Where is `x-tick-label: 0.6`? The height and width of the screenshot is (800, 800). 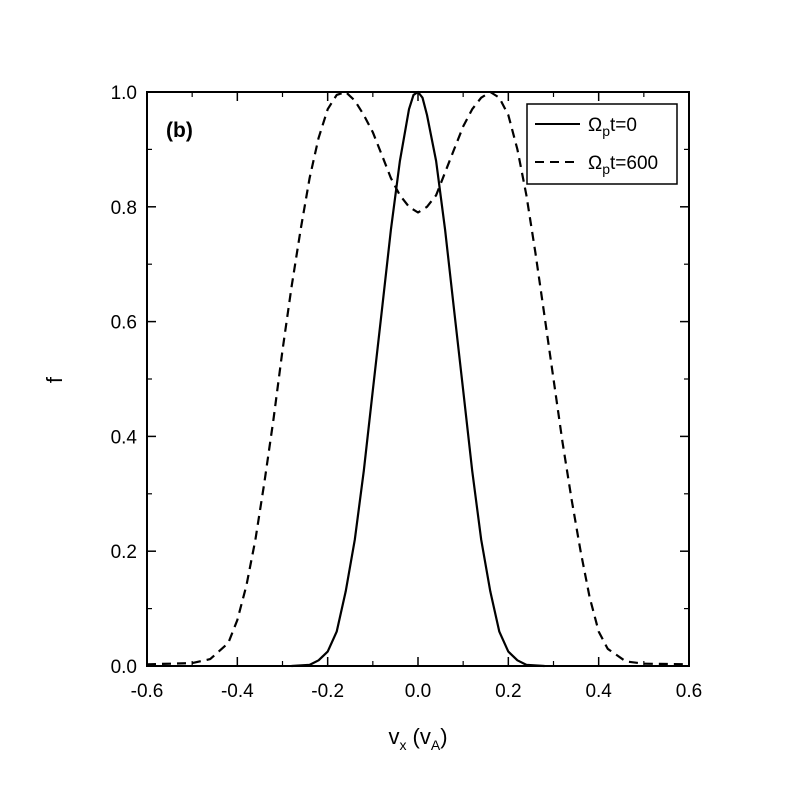 x-tick-label: 0.6 is located at coordinates (689, 691).